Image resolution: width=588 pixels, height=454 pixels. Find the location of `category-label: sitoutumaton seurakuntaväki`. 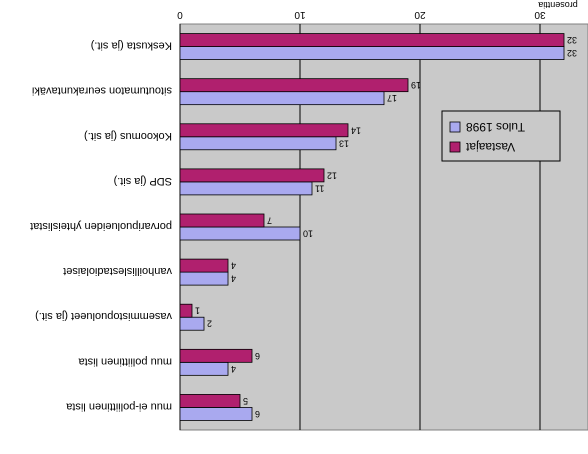

category-label: sitoutumaton seurakuntaväki is located at coordinates (102, 91).